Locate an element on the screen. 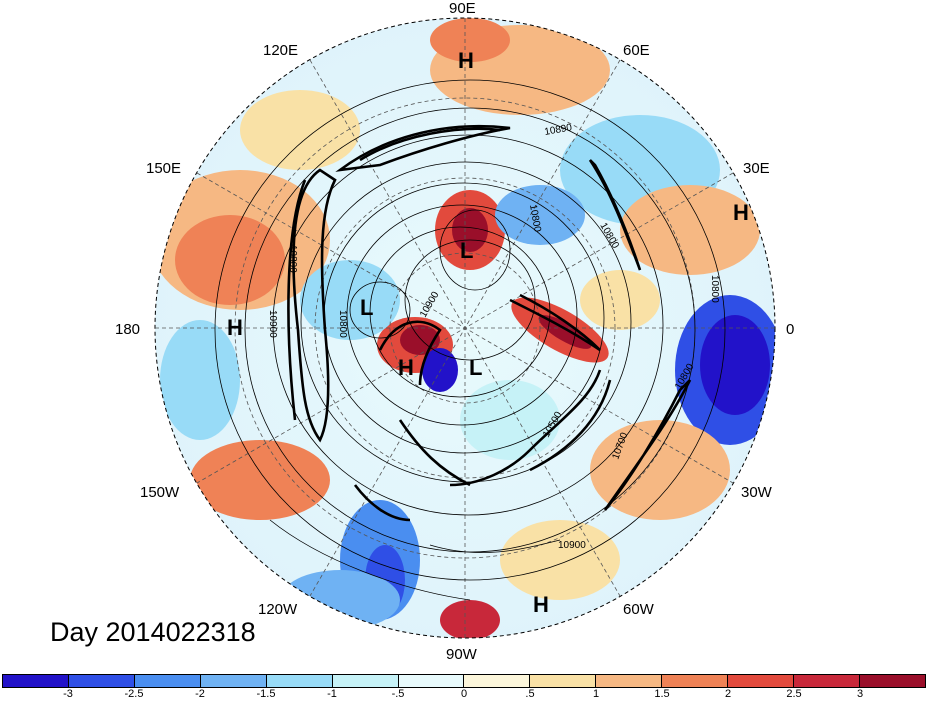  lon-label-60w: 60W is located at coordinates (639, 609).